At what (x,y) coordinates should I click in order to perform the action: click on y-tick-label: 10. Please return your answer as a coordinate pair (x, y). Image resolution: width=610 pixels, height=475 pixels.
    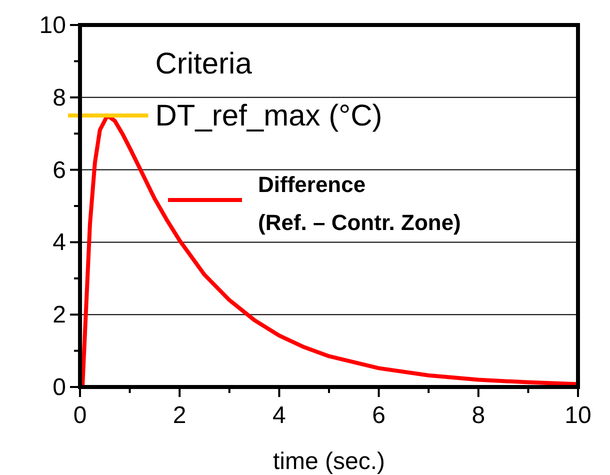
    Looking at the image, I should click on (52, 25).